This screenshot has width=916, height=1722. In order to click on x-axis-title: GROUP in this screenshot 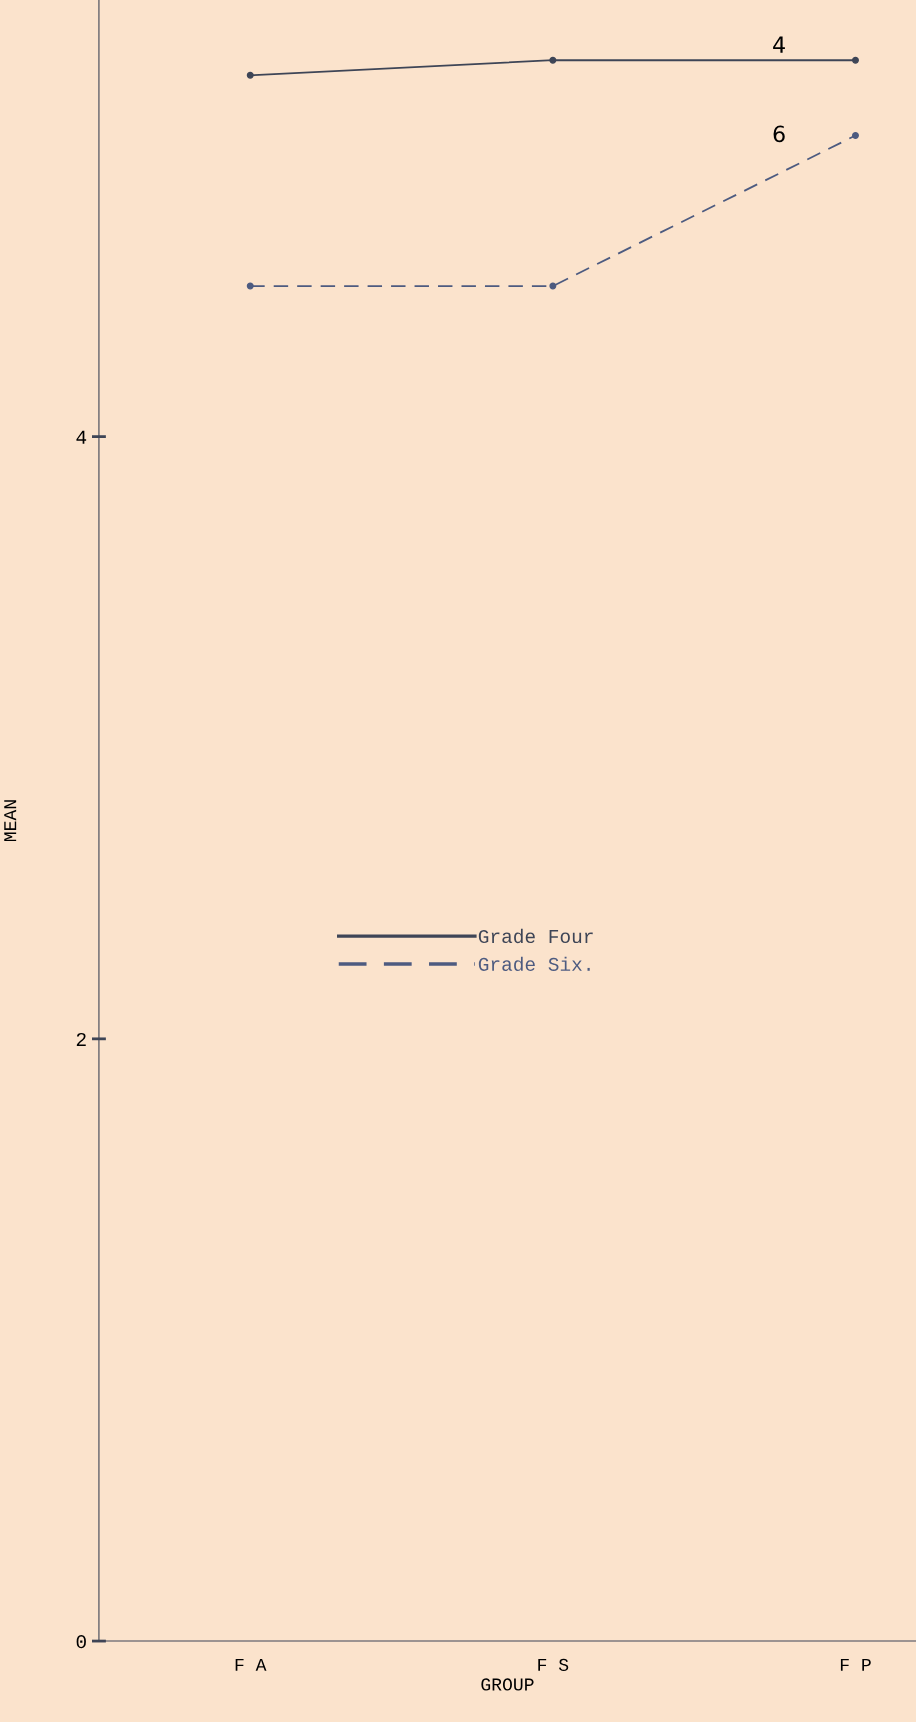, I will do `click(507, 1684)`.